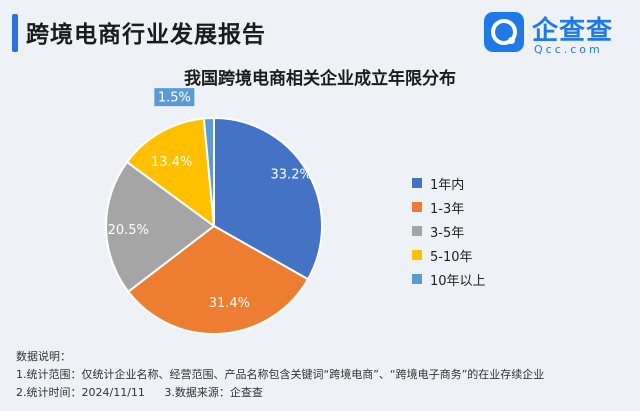  What do you see at coordinates (320, 79) in the screenshot?
I see `chart-title: 我国跨境电商相关企业成立年限分布` at bounding box center [320, 79].